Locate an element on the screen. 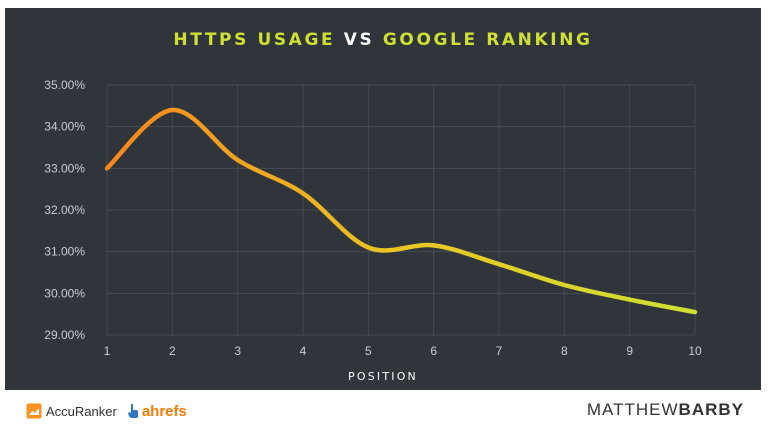 This screenshot has height=424, width=768. ahrefs-hand-icon is located at coordinates (132, 411).